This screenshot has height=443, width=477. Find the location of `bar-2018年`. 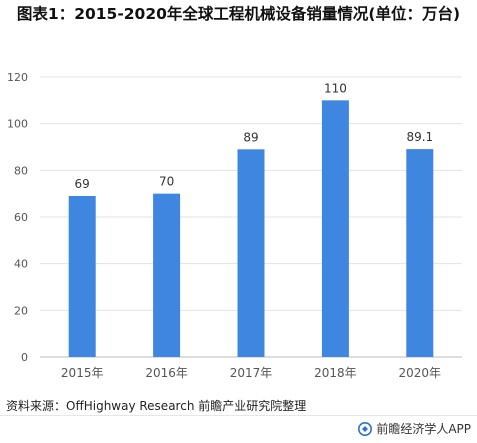

bar-2018年 is located at coordinates (335, 229).